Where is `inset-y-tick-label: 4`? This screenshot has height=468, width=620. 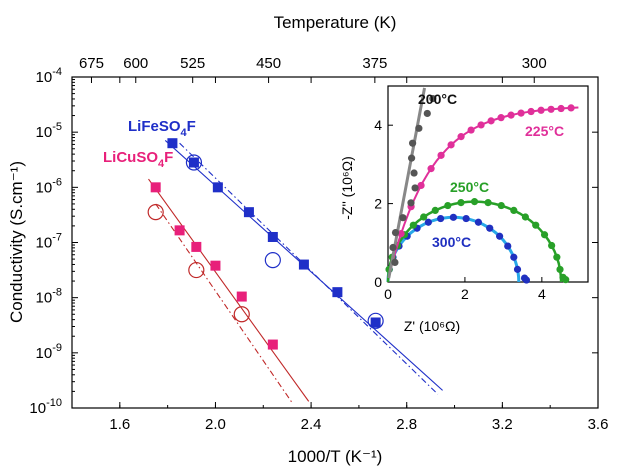
inset-y-tick-label: 4 is located at coordinates (378, 125).